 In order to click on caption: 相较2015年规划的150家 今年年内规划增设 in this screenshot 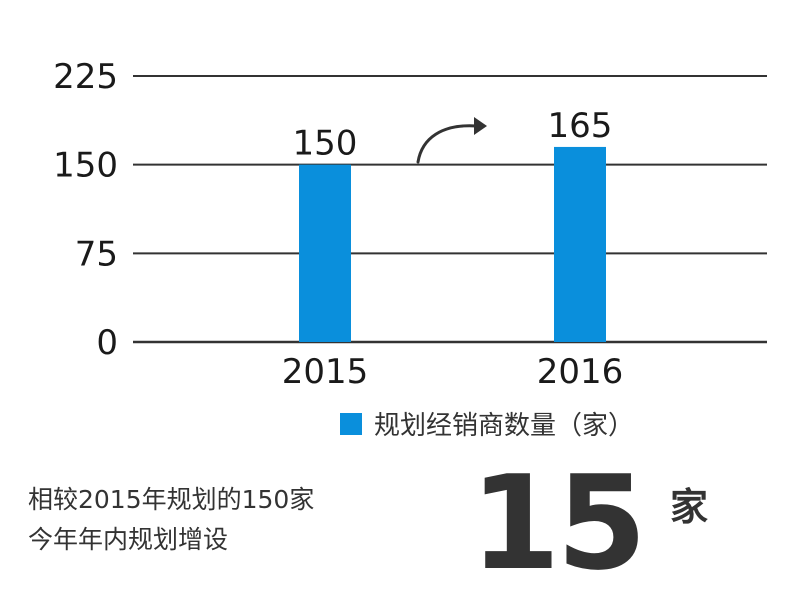, I will do `click(171, 520)`.